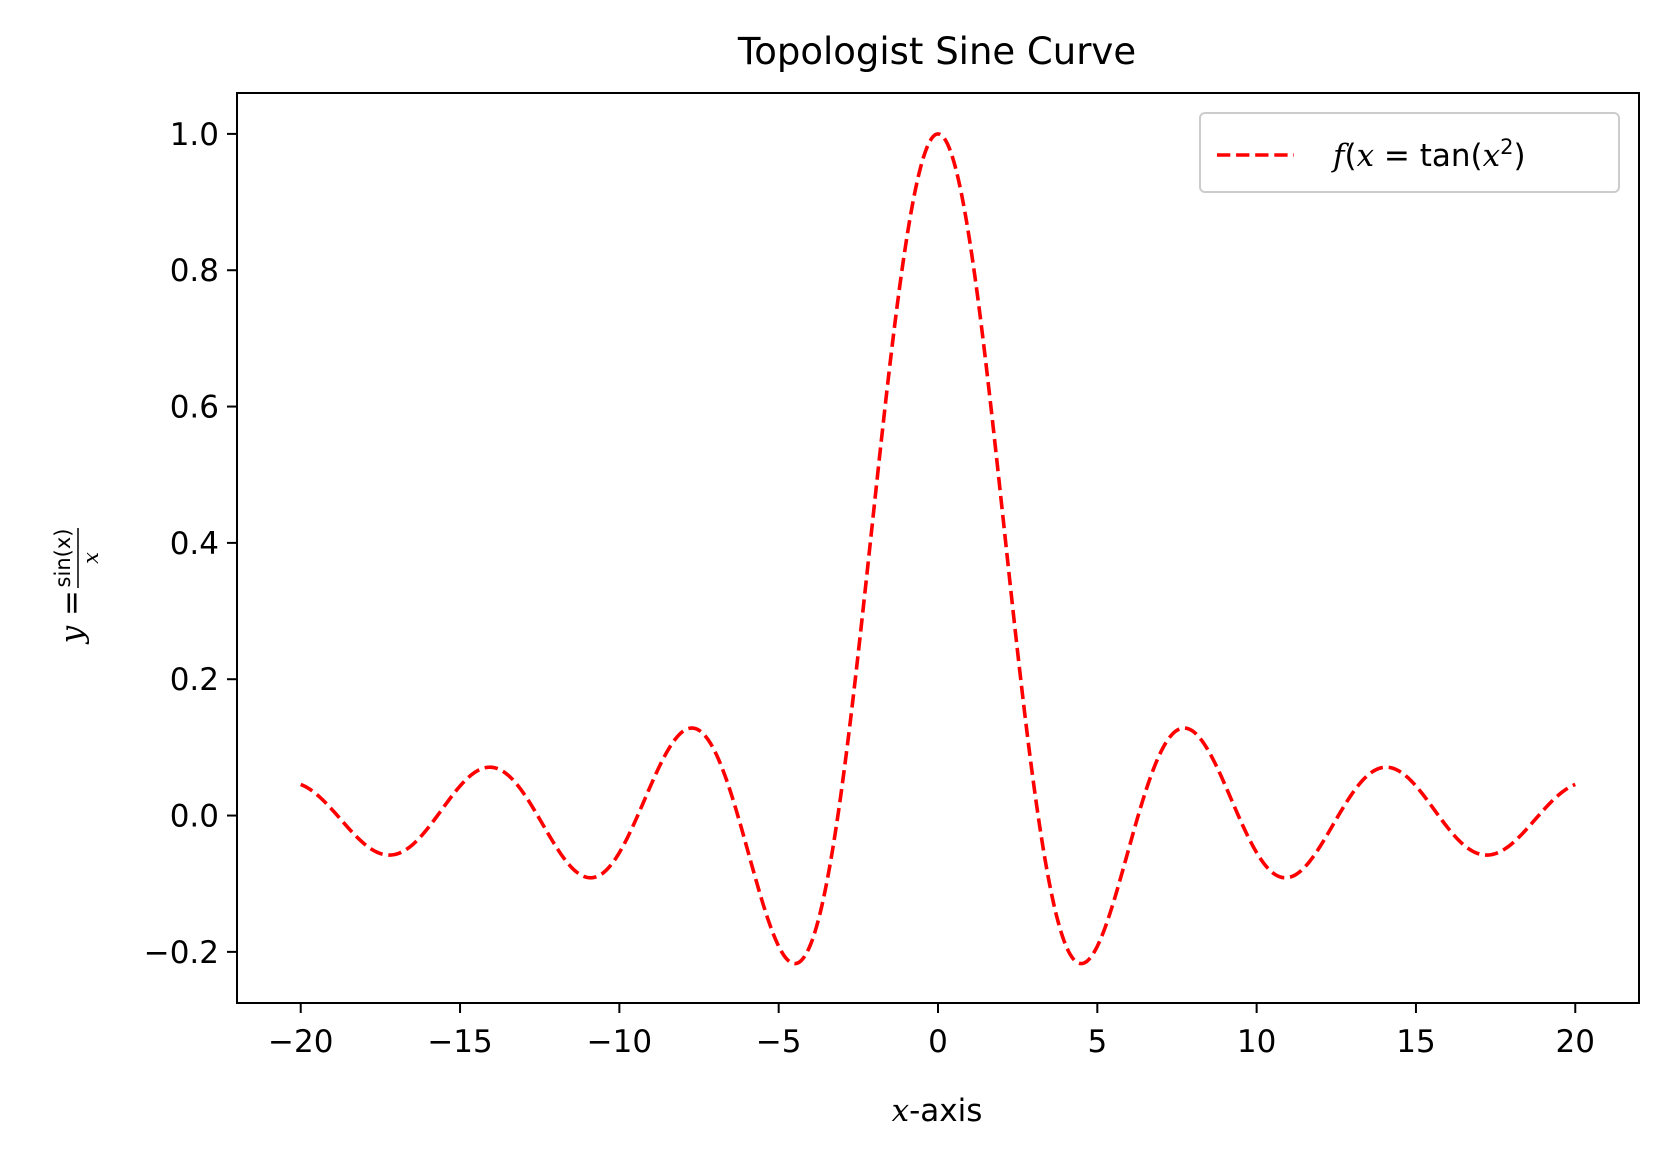 This screenshot has width=1660, height=1154. I want to click on y-axis: −0.2 0.0 0.2 0.4 0.6 0.8 1.0, so click(190, 544).